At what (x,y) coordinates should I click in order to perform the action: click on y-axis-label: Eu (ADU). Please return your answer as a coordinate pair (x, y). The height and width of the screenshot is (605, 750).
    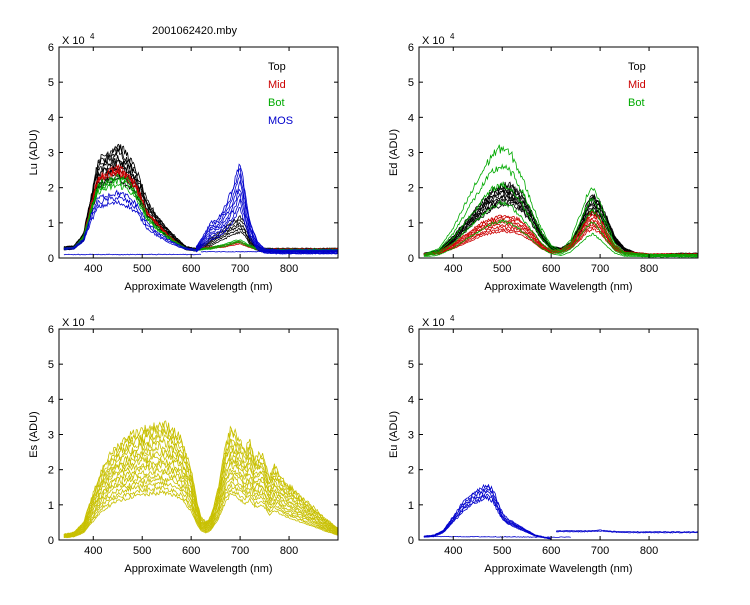
    Looking at the image, I should click on (394, 434).